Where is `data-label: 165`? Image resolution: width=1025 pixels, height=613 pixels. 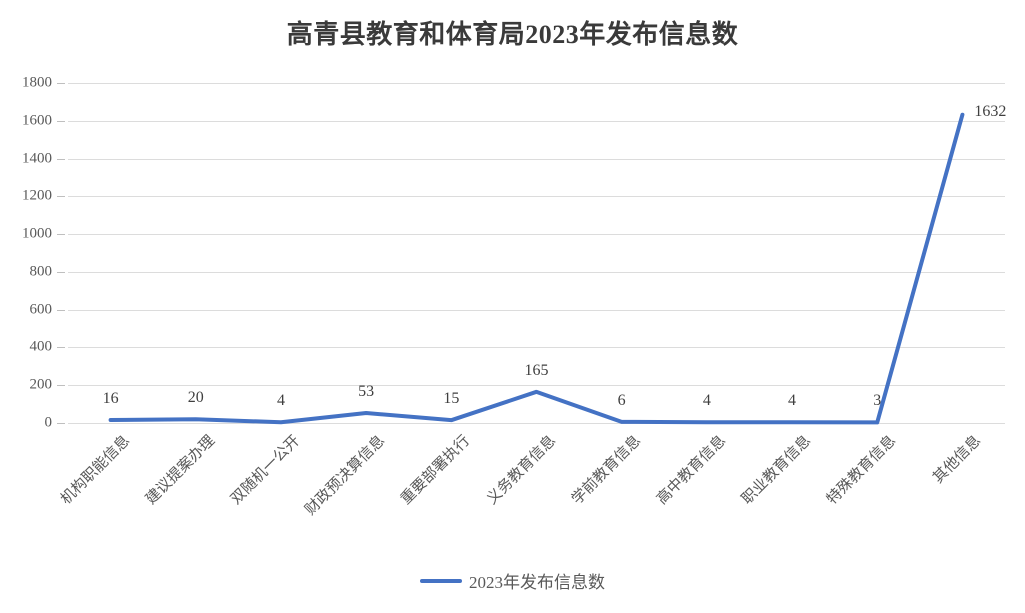 data-label: 165 is located at coordinates (536, 370).